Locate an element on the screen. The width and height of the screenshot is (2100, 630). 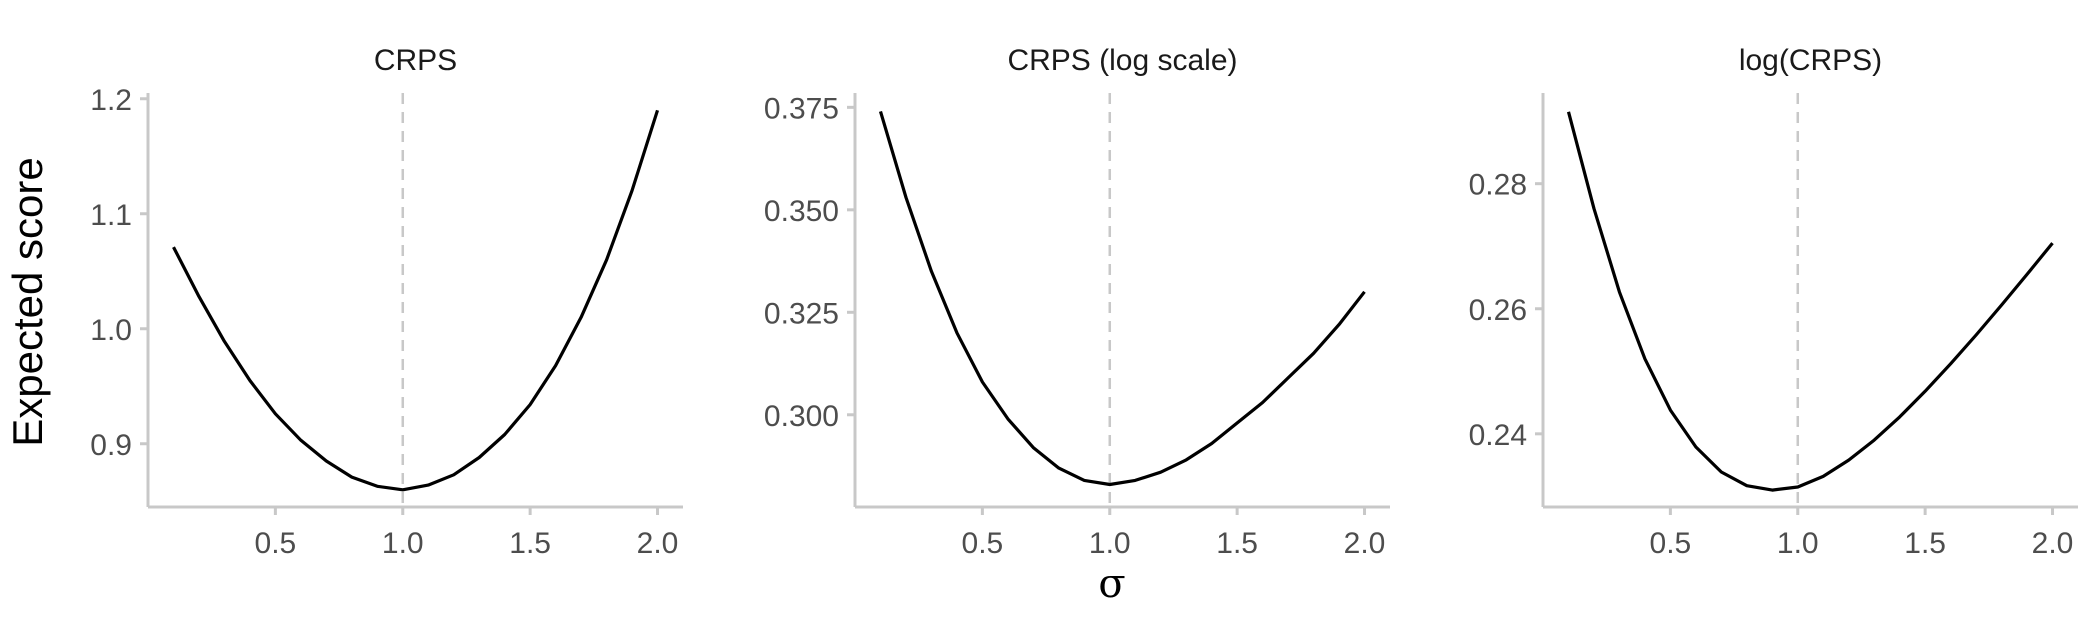
y-tick-label: 0.300 is located at coordinates (801, 416).